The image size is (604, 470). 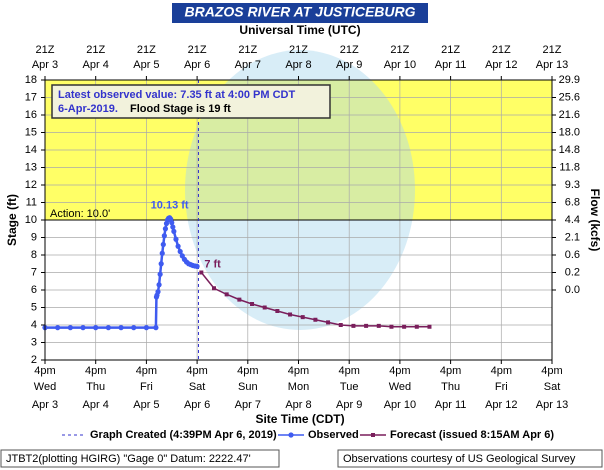 I want to click on y-tick-label: 15, so click(x=31, y=132).